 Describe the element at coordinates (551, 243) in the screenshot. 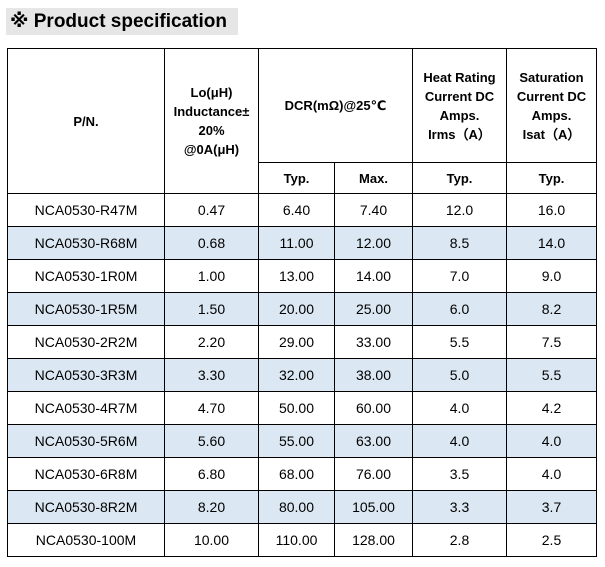

I see `cell-isat-typ: 14.0` at that location.